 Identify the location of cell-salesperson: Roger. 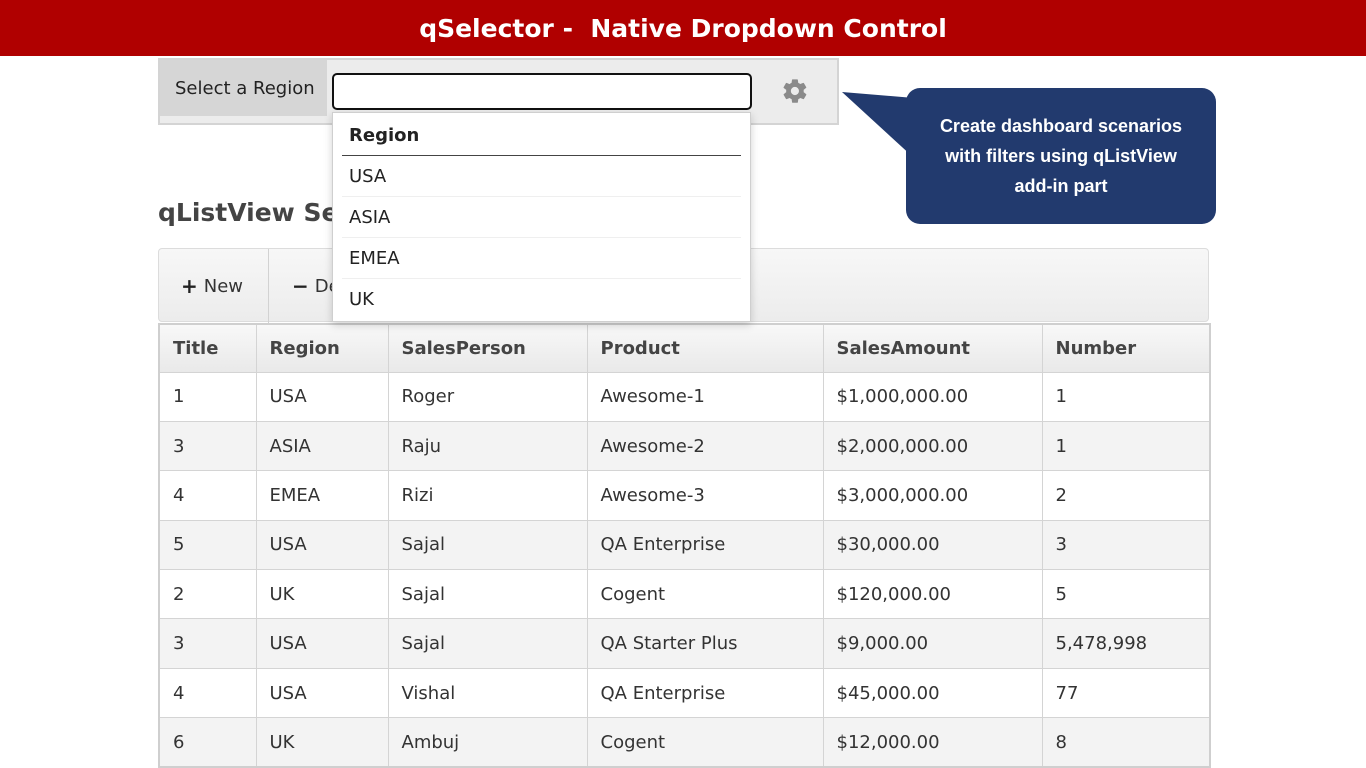
(487, 396).